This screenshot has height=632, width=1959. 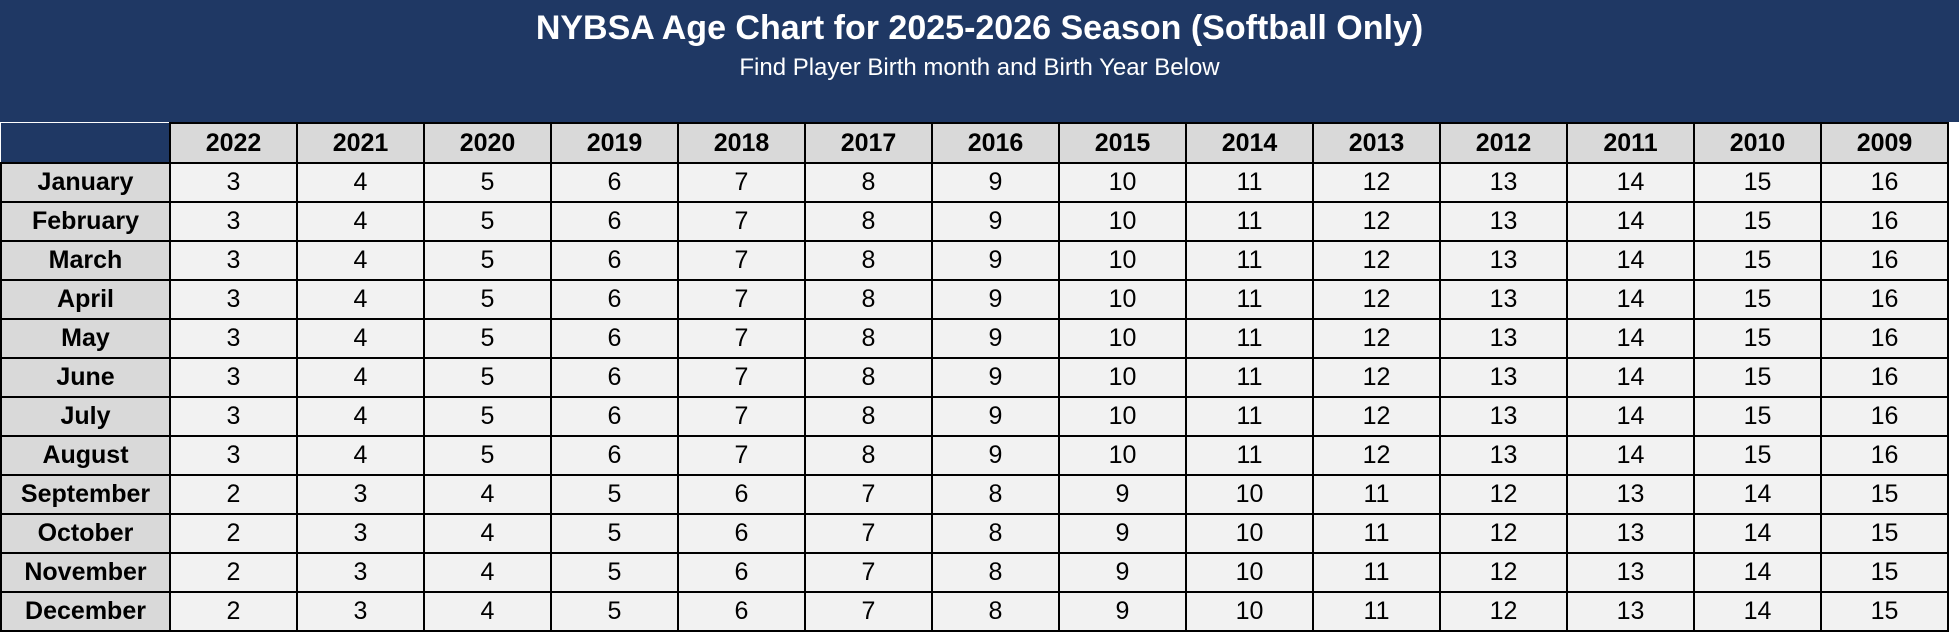 What do you see at coordinates (487, 143) in the screenshot?
I see `year-header-2020: 2020` at bounding box center [487, 143].